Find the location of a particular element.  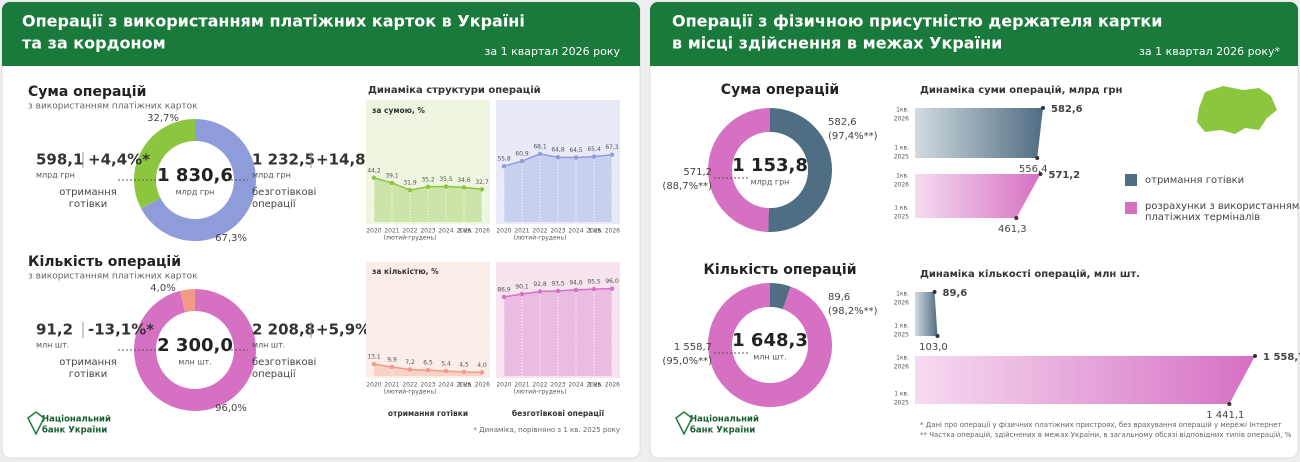

text: 55,8 is located at coordinates (504, 159).